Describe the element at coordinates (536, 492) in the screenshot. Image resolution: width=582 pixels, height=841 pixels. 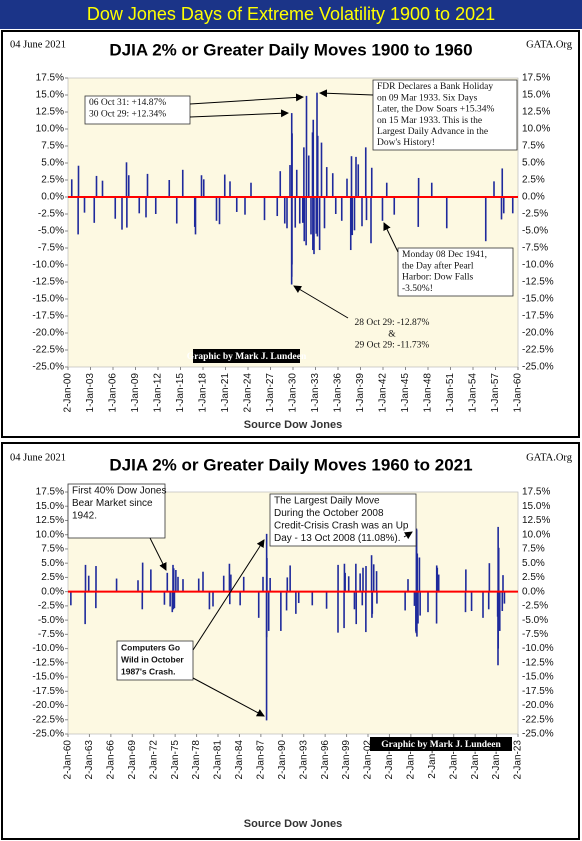
I see `y-tick-label-right: 17.5%` at that location.